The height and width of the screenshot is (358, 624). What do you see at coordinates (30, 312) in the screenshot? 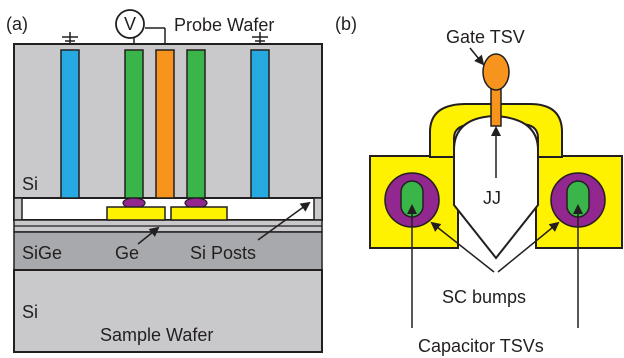
I see `si-bottom-label: Si` at bounding box center [30, 312].